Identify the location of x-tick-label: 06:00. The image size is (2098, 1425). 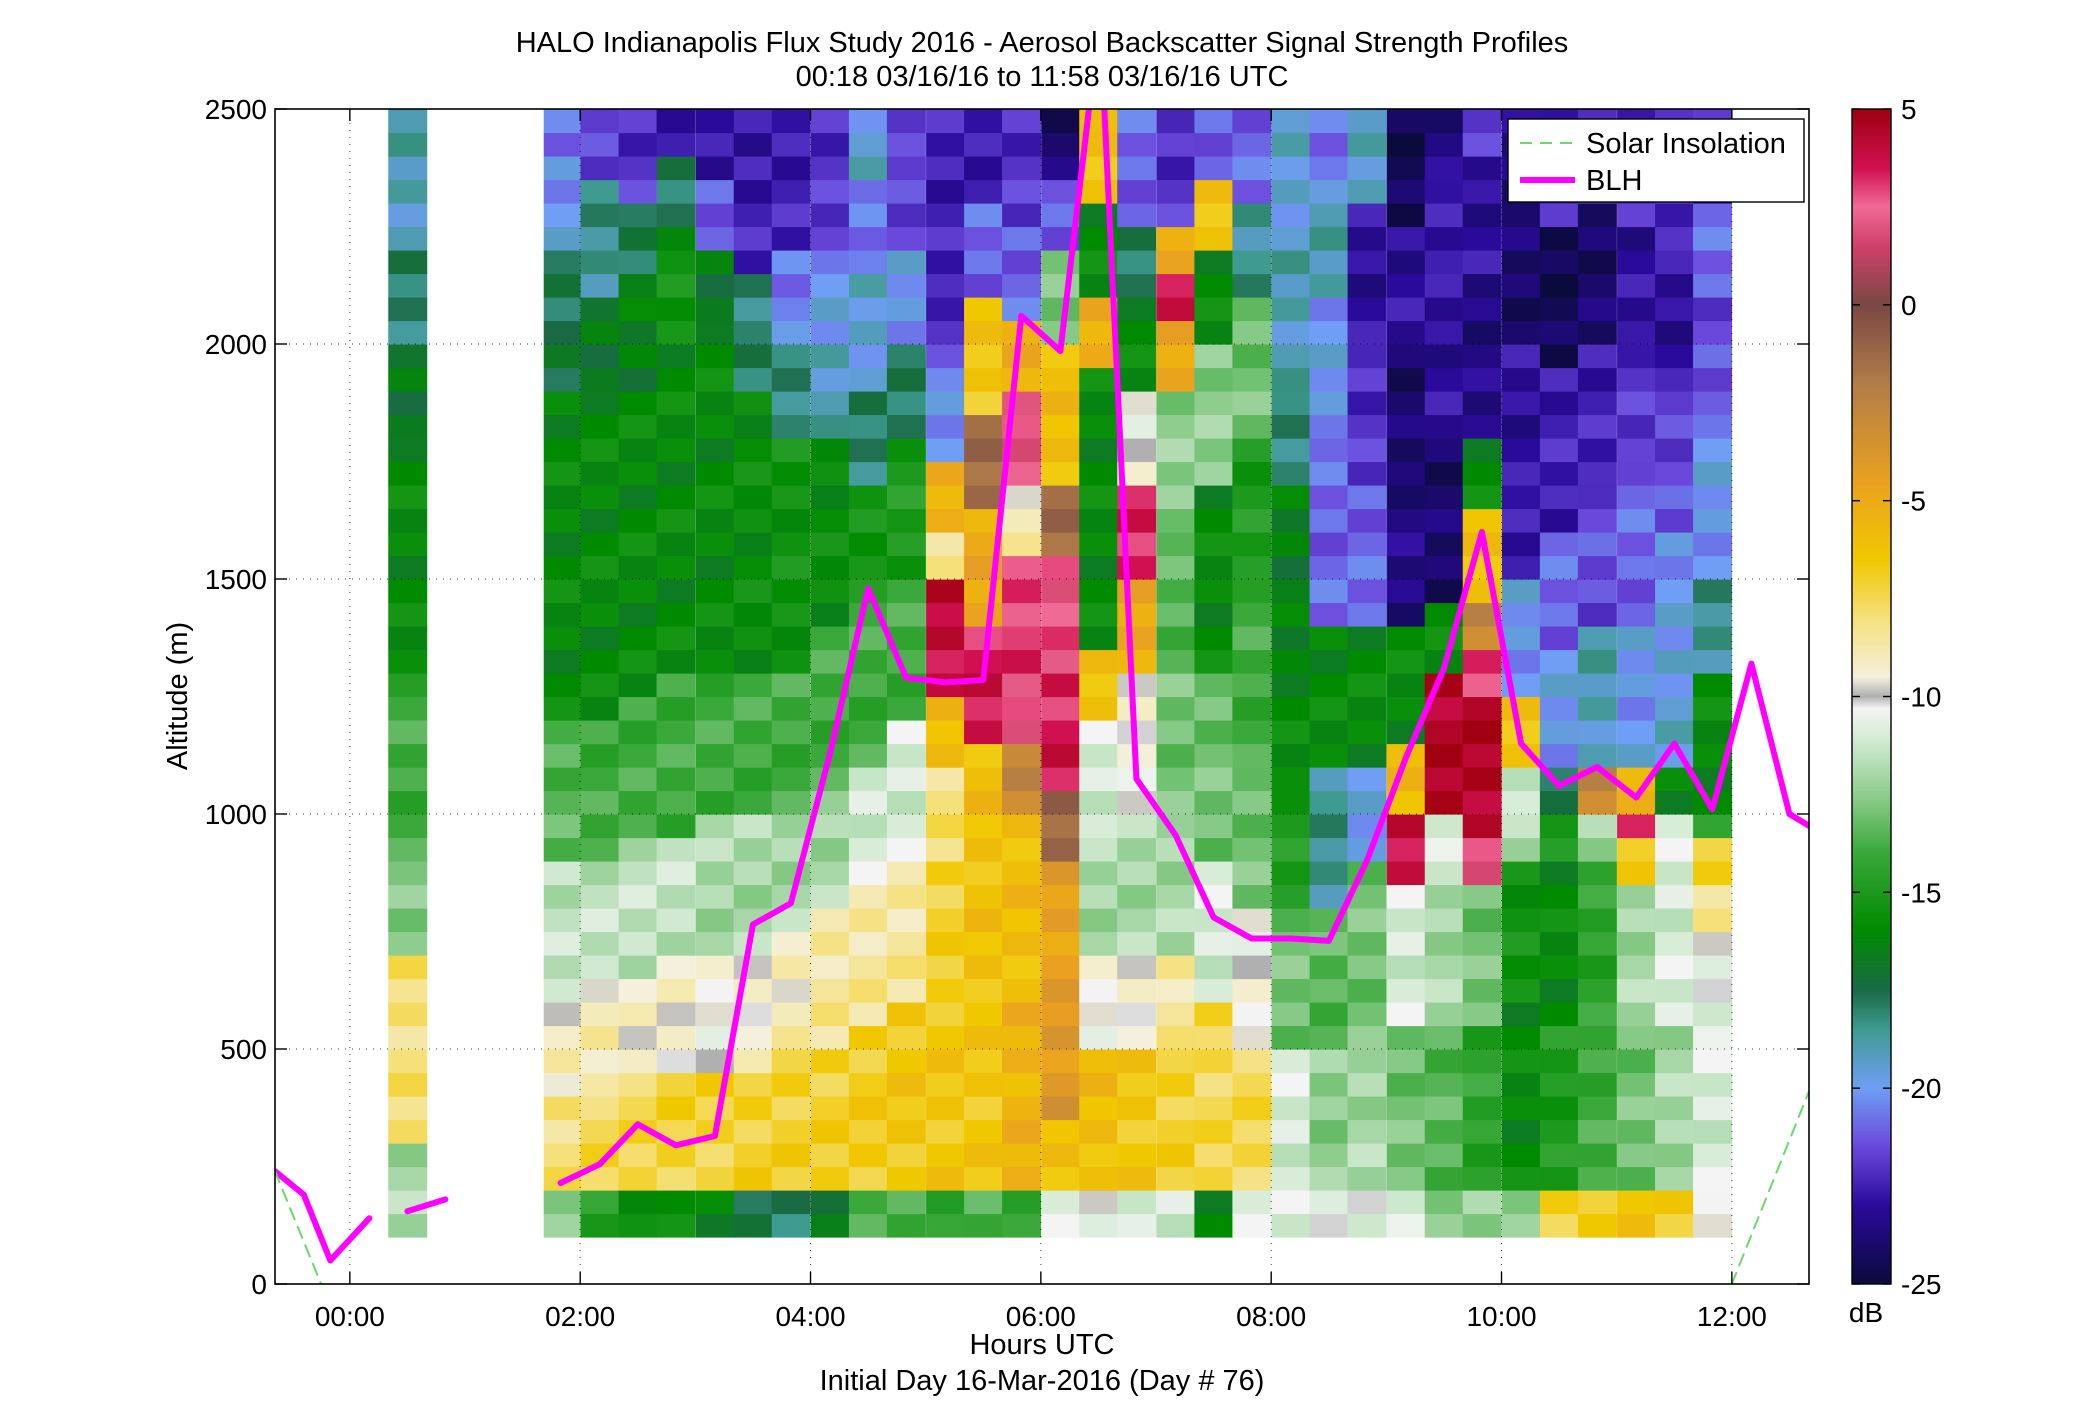
(1041, 1316).